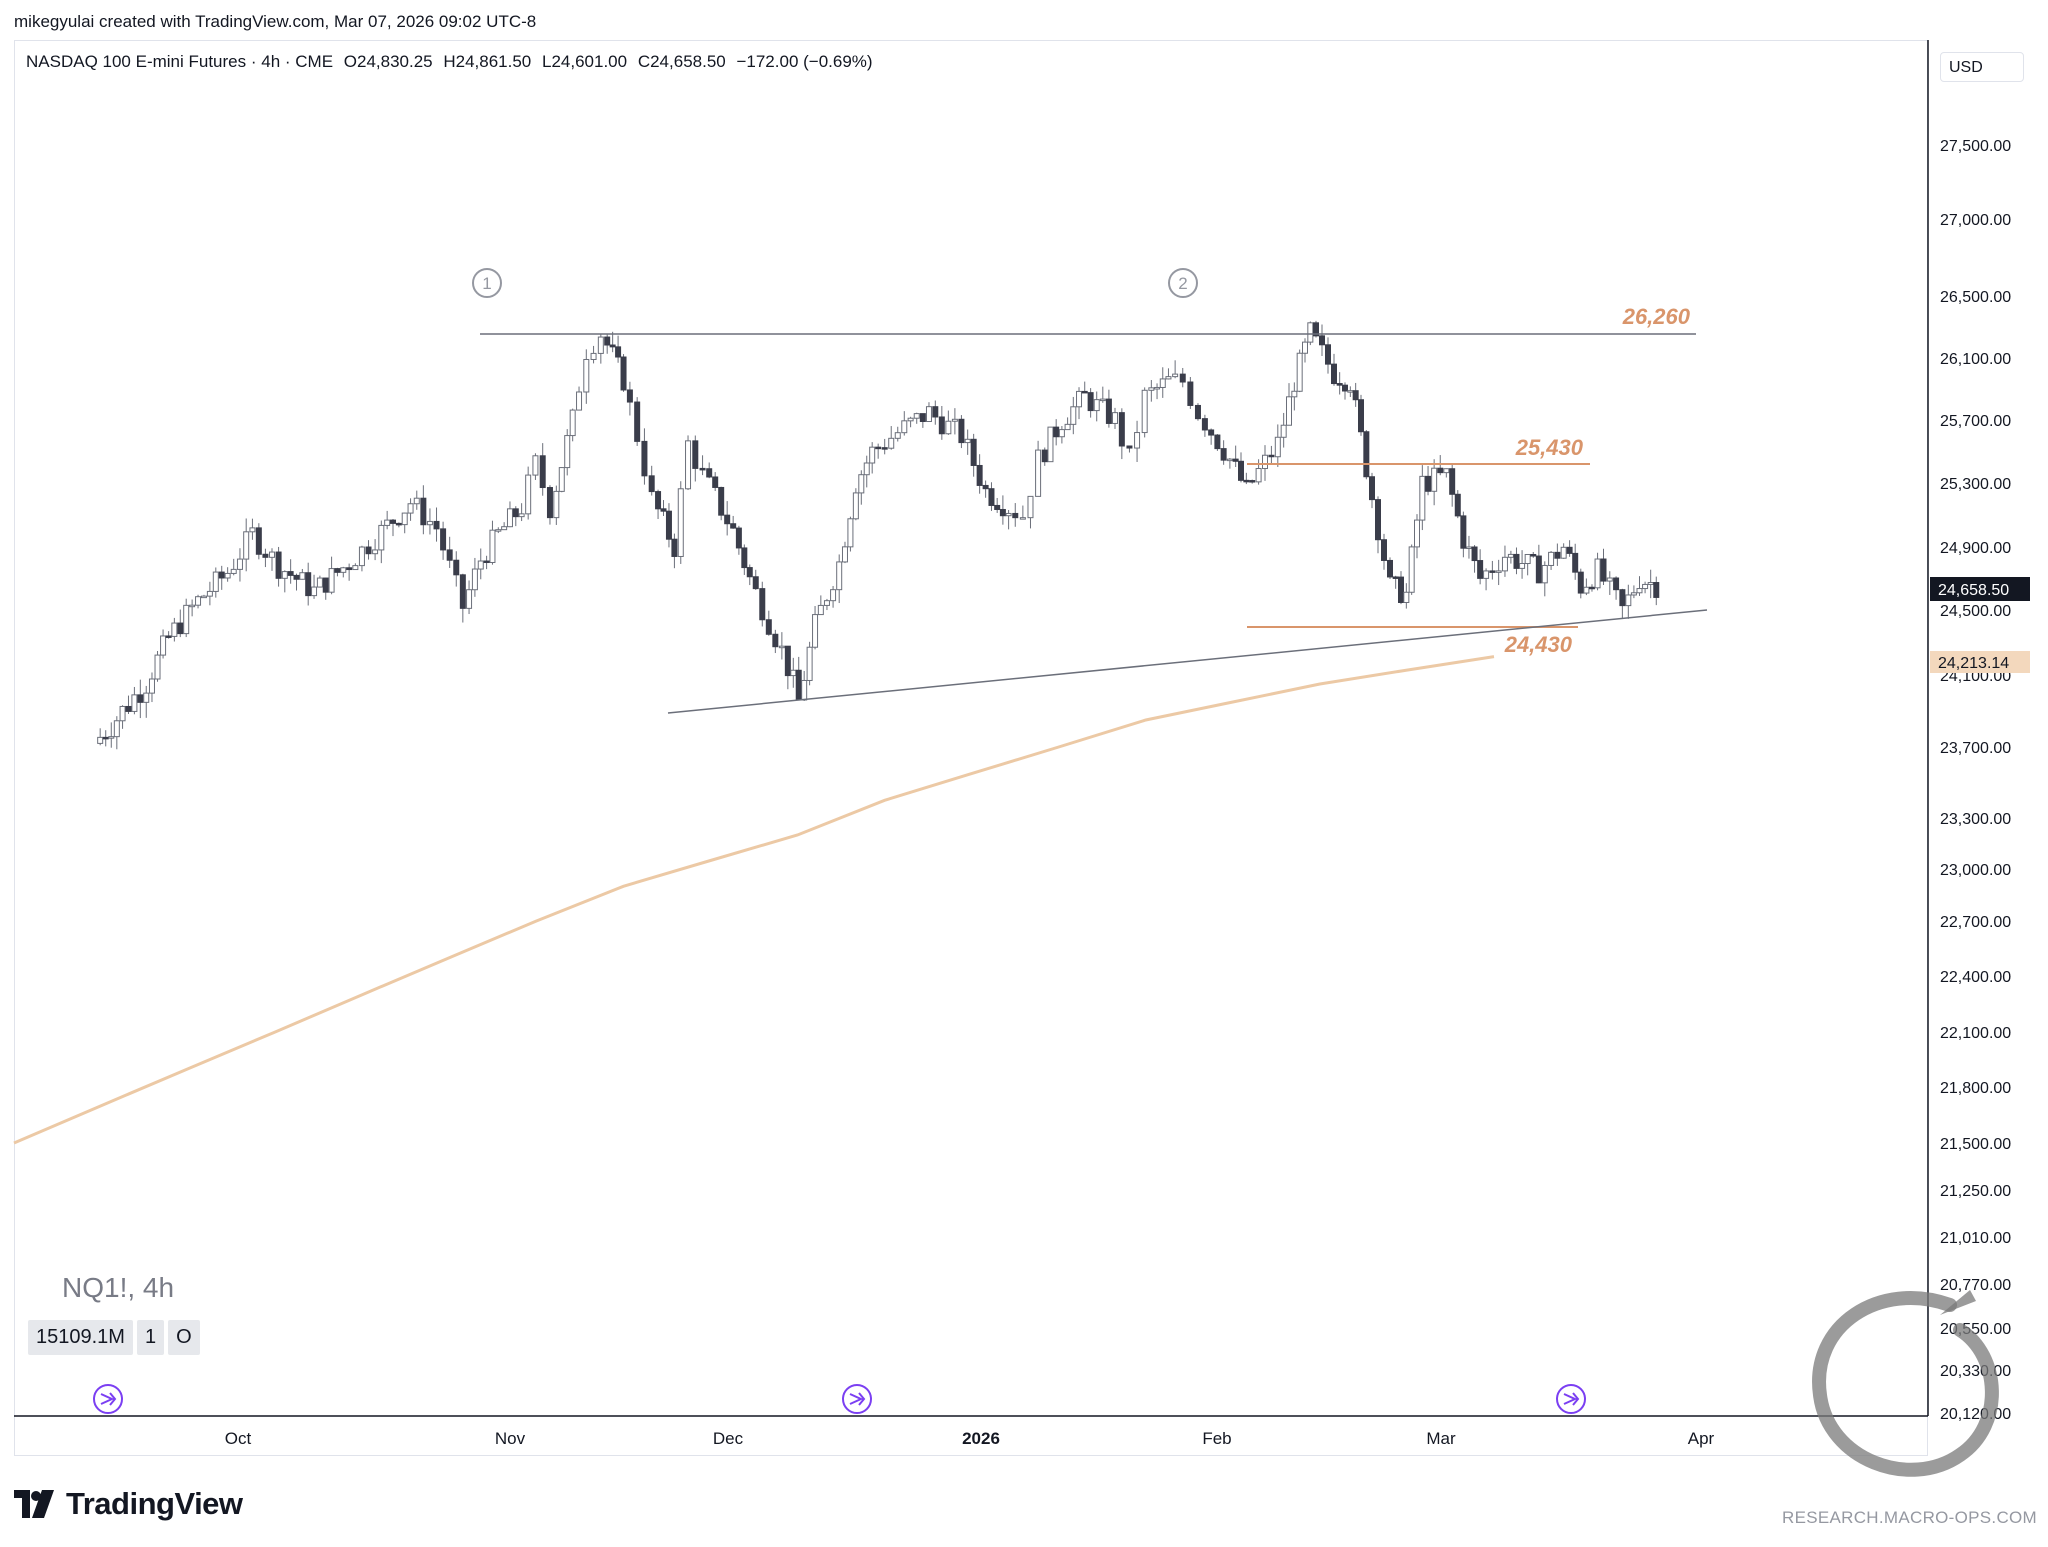 The width and height of the screenshot is (2048, 1547). I want to click on level-label-26260: 26,260, so click(1656, 316).